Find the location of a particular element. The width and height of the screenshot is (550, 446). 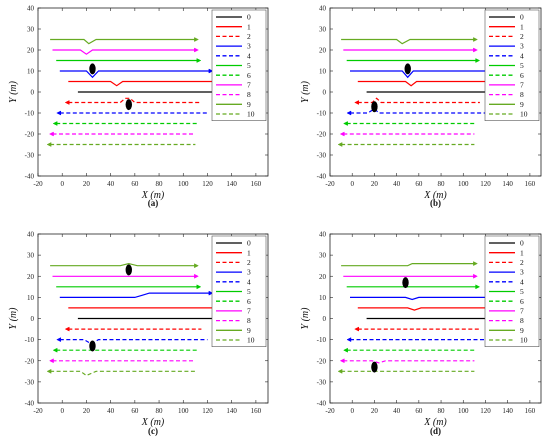

x-tick-label: 60 is located at coordinates (419, 184).